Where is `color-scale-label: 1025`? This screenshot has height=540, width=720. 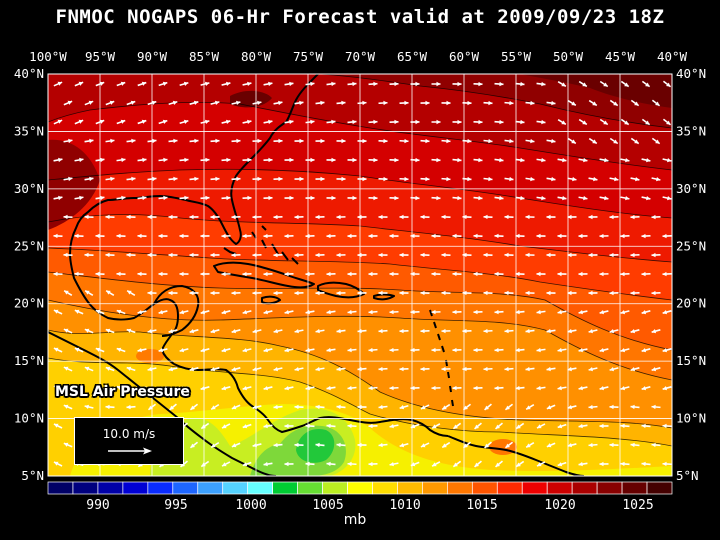 color-scale-label: 1025 is located at coordinates (637, 505).